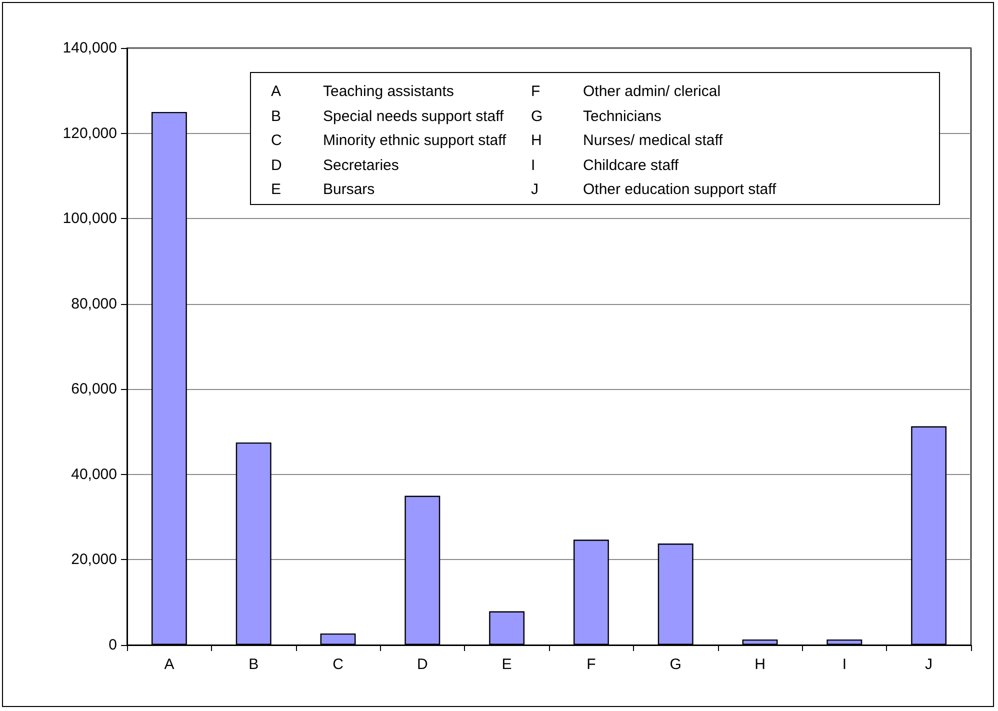 Image resolution: width=998 pixels, height=711 pixels. Describe the element at coordinates (169, 664) in the screenshot. I see `x-tick-label: A` at that location.